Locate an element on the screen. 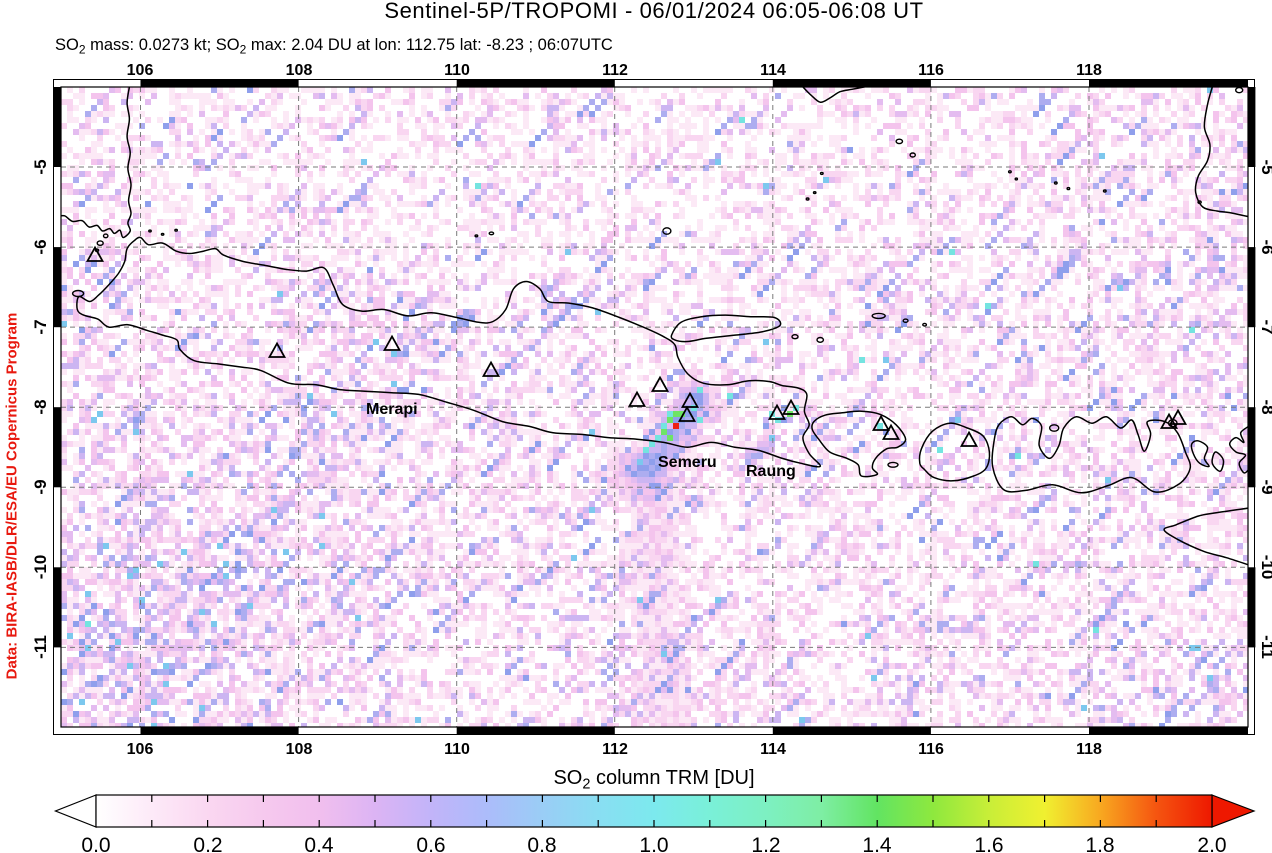 The height and width of the screenshot is (853, 1272). svg-text: 0.4 is located at coordinates (319, 843).